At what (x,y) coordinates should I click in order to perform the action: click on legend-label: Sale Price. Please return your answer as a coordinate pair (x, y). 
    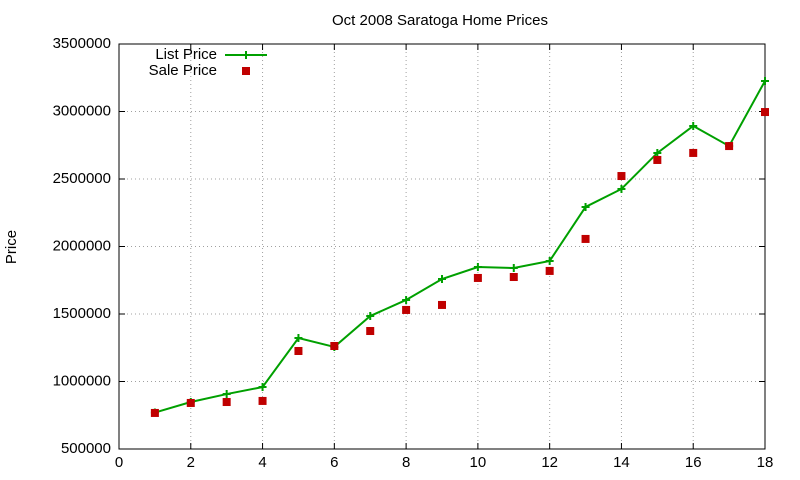
    Looking at the image, I should click on (183, 70).